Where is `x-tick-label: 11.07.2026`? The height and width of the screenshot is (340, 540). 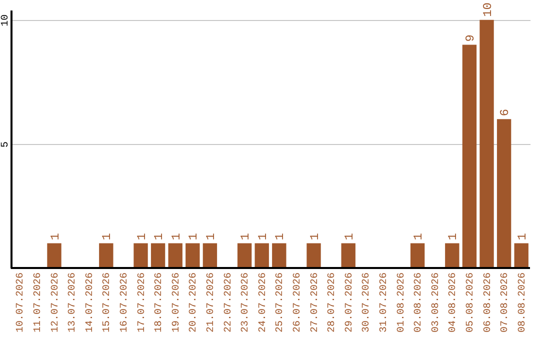 x-tick-label: 11.07.2026 is located at coordinates (38, 302).